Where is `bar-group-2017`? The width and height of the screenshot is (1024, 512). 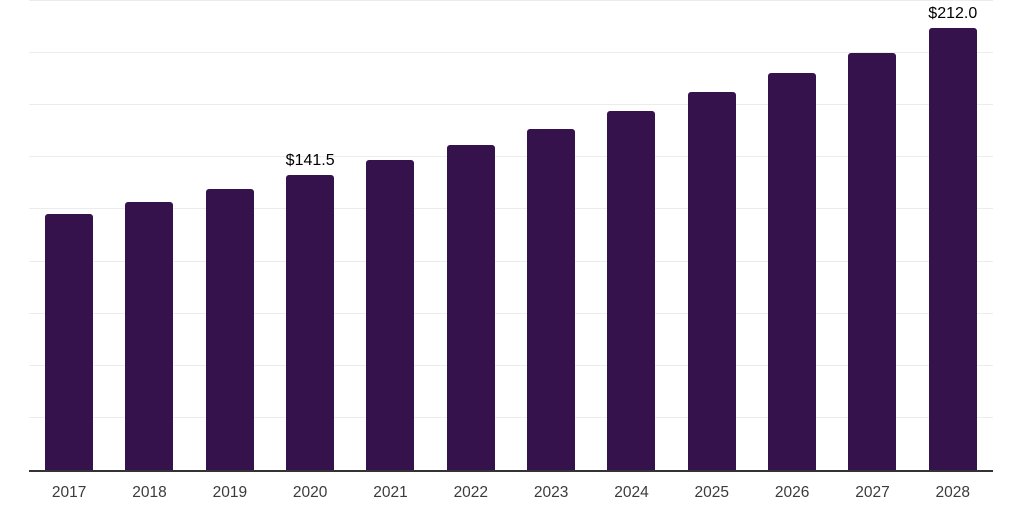
bar-group-2017 is located at coordinates (69, 235).